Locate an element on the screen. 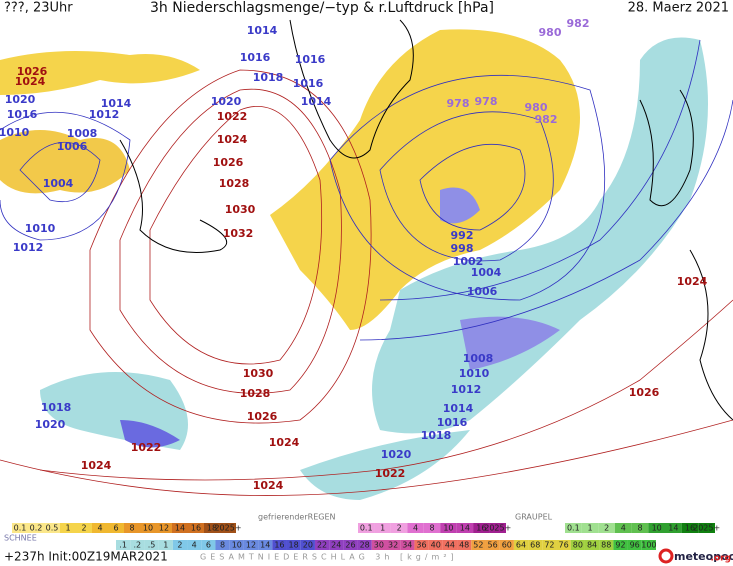 The image size is (733, 566). legend-scale-label: 40 is located at coordinates (436, 545).